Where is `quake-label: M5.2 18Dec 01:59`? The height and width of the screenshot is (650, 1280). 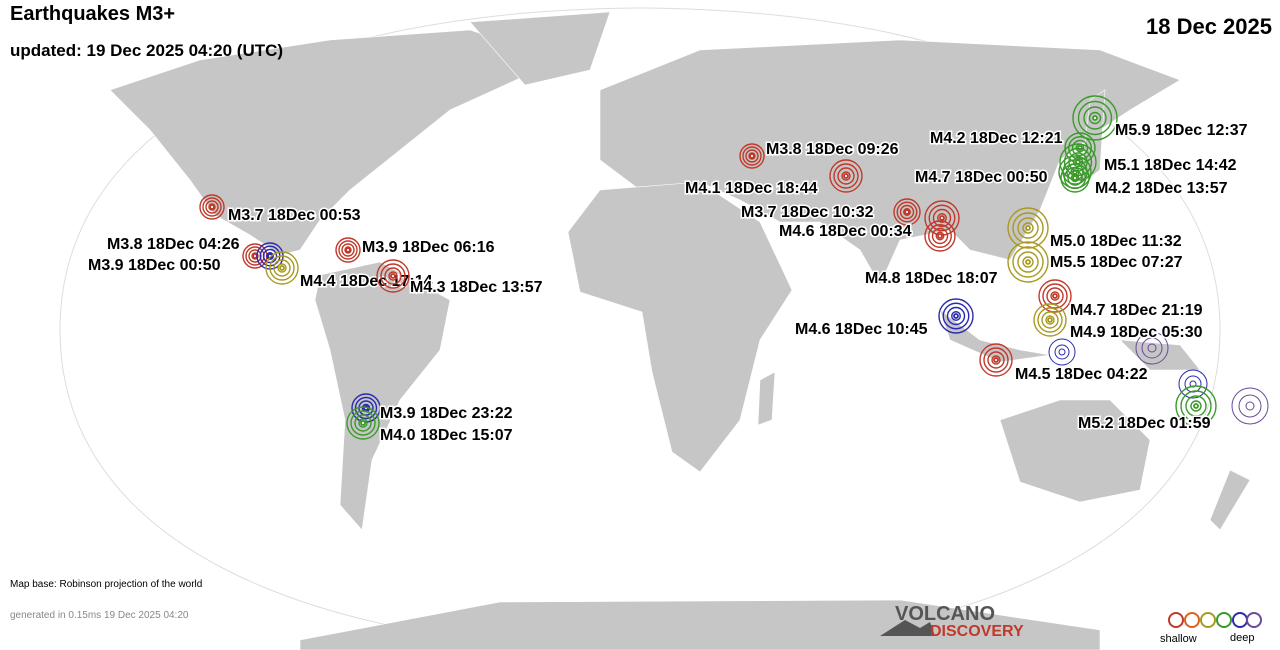
quake-label: M5.2 18Dec 01:59 is located at coordinates (1144, 423).